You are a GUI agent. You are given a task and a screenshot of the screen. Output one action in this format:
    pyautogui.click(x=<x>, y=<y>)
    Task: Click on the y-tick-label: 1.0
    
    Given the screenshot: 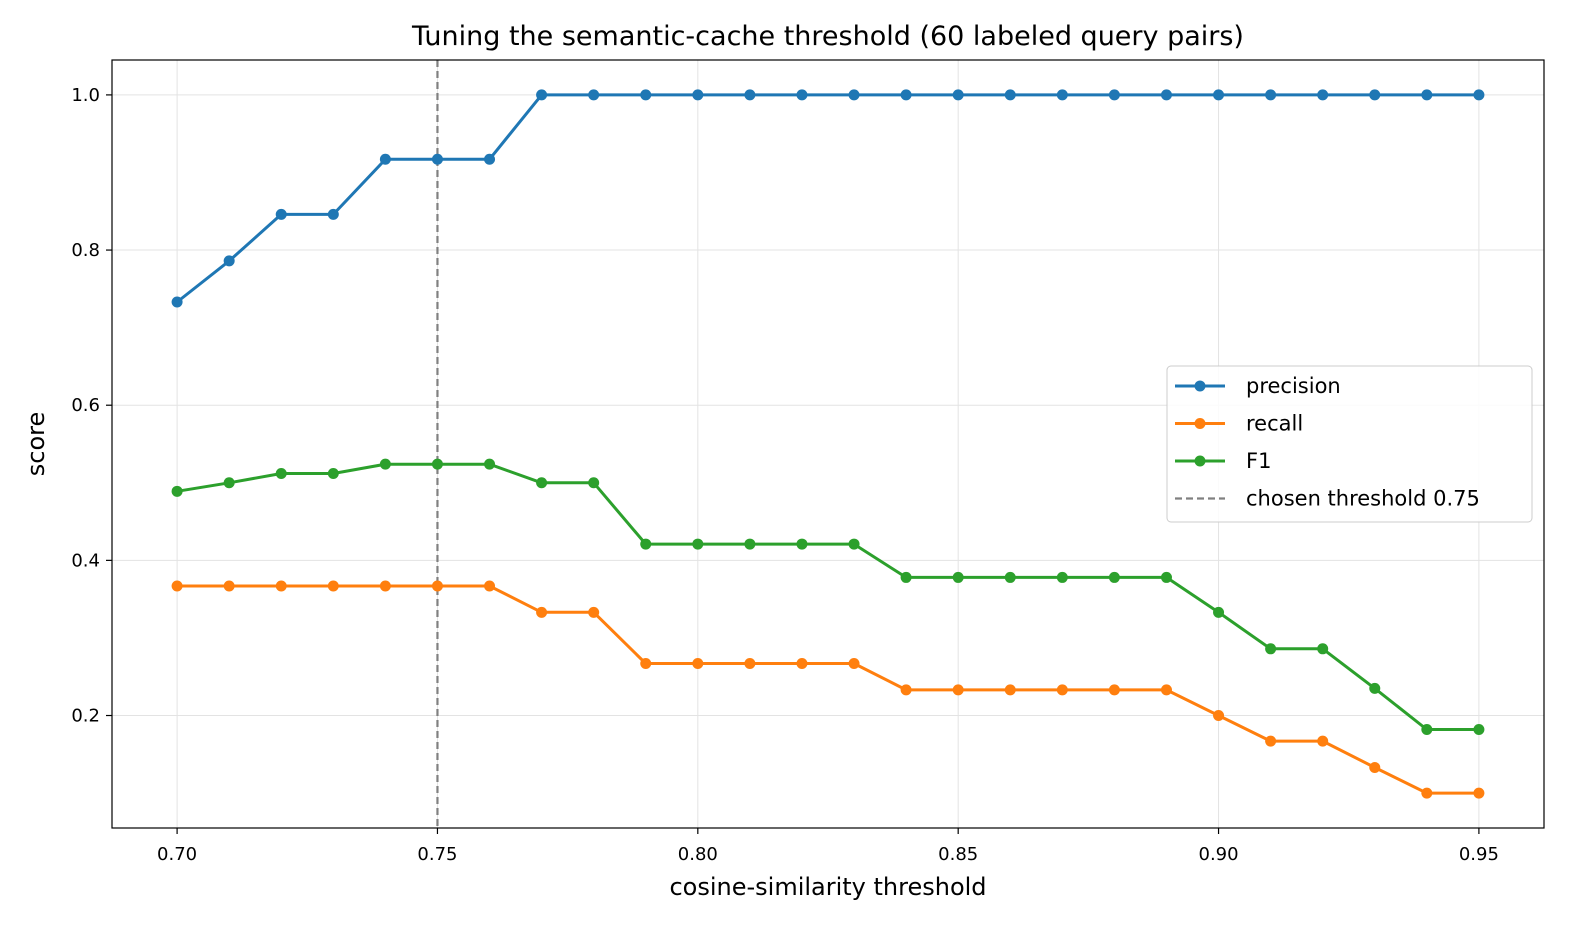 What is the action you would take?
    pyautogui.click(x=85, y=95)
    